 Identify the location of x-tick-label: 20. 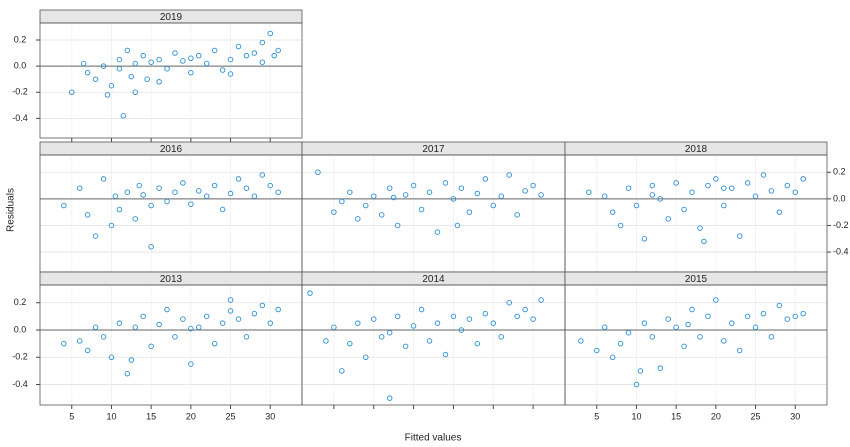
(191, 416).